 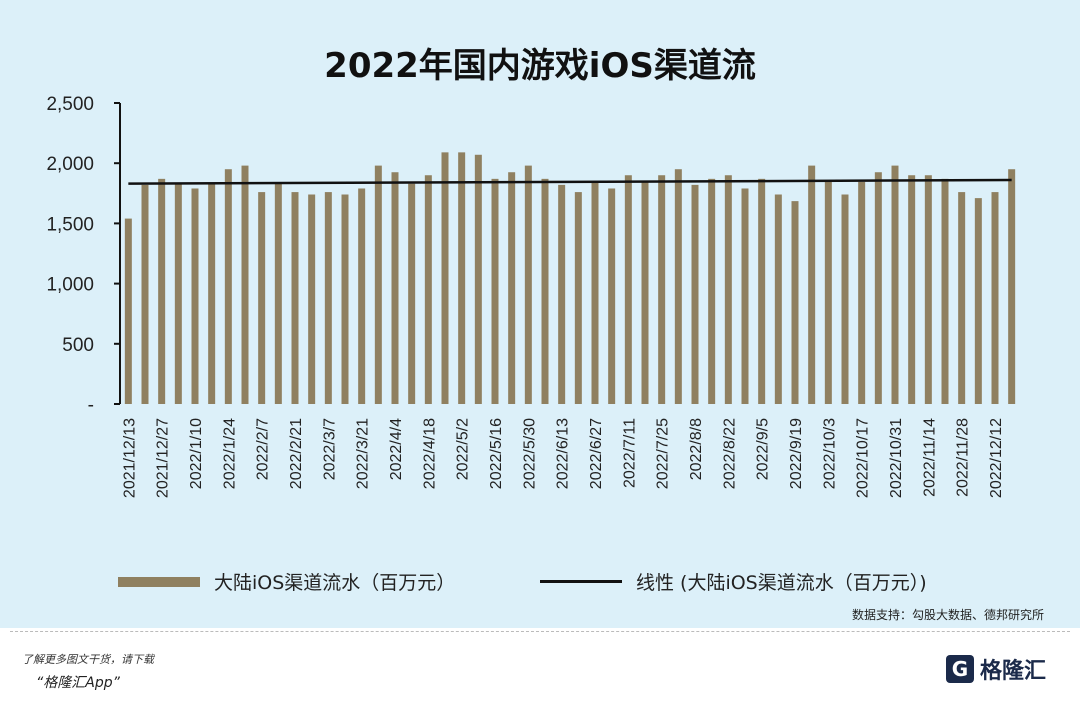 I want to click on footer-text: 了解更多图文干货，请下载, so click(x=88, y=659).